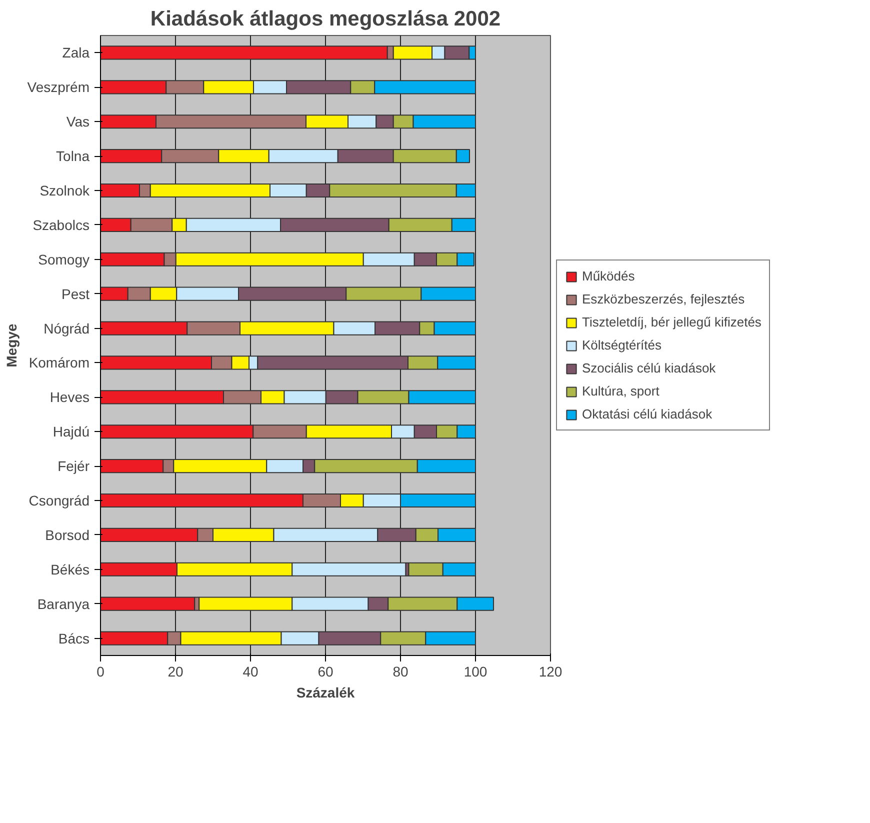  Describe the element at coordinates (649, 368) in the screenshot. I see `legend-label: Szociális célú kiadások` at that location.